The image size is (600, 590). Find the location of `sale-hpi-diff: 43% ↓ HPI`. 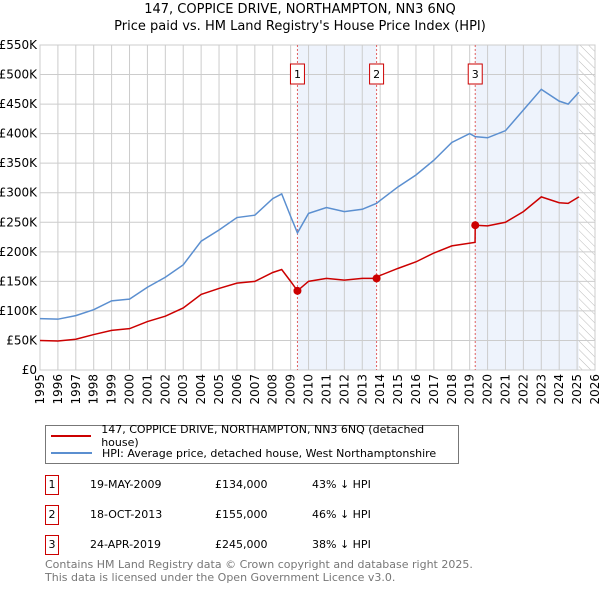

sale-hpi-diff: 43% ↓ HPI is located at coordinates (341, 484).